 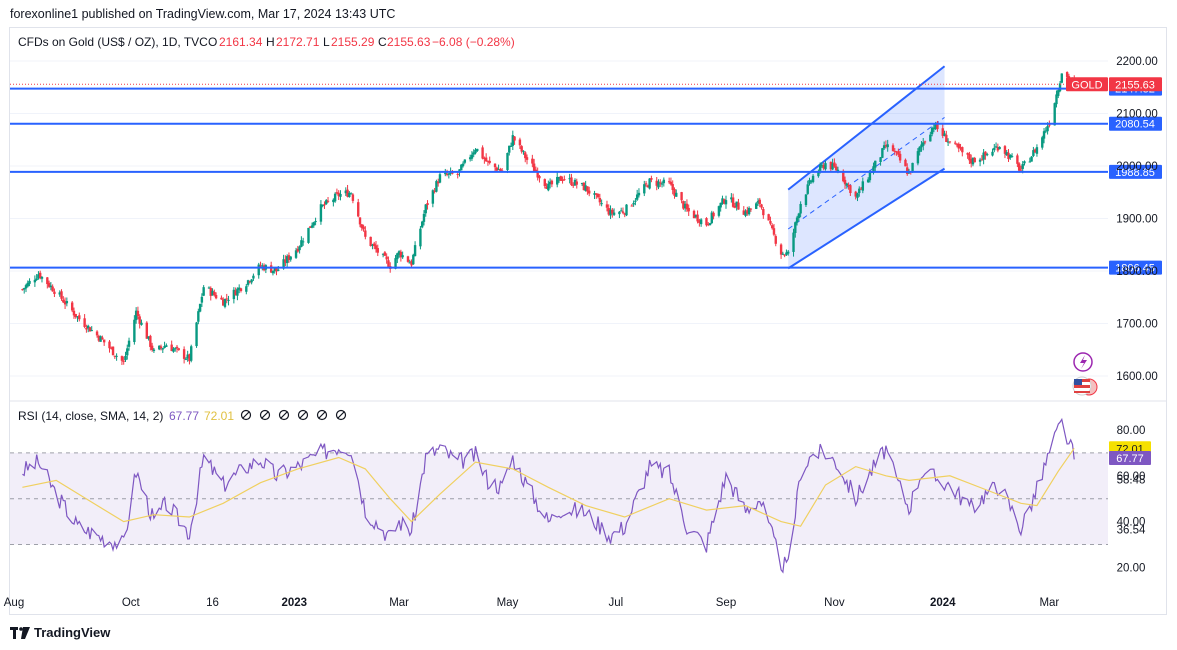 I want to click on regression-channel, so click(x=866, y=167).